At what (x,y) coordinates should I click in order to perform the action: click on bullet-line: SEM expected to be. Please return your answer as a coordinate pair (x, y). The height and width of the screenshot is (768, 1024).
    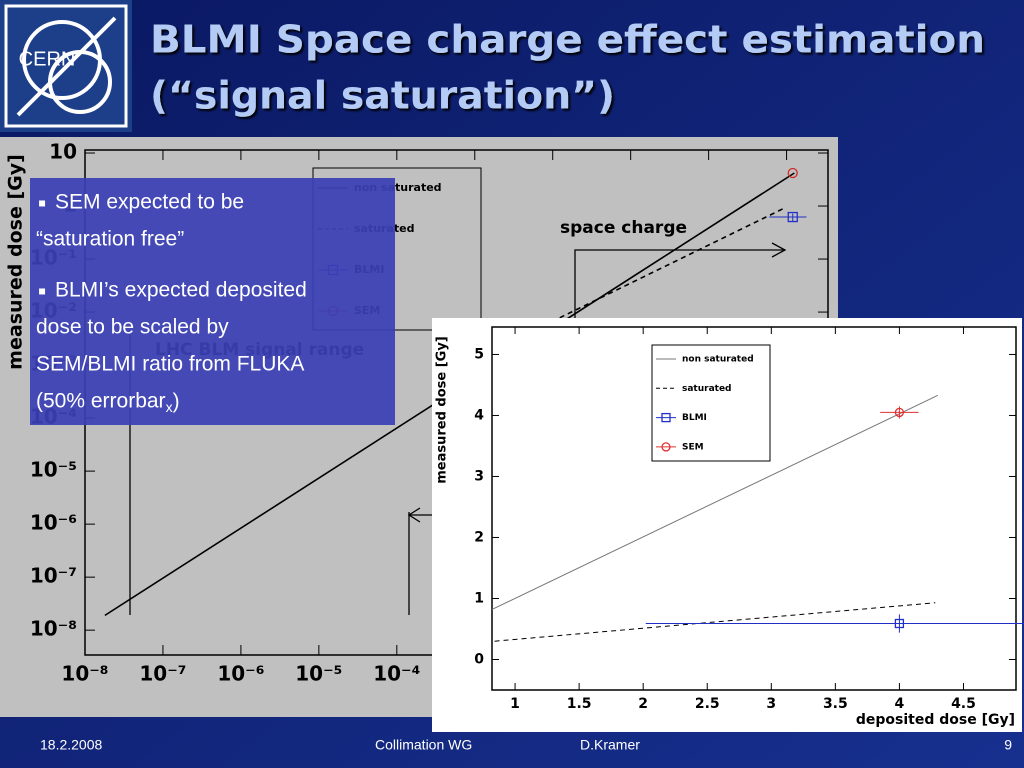
    Looking at the image, I should click on (149, 202).